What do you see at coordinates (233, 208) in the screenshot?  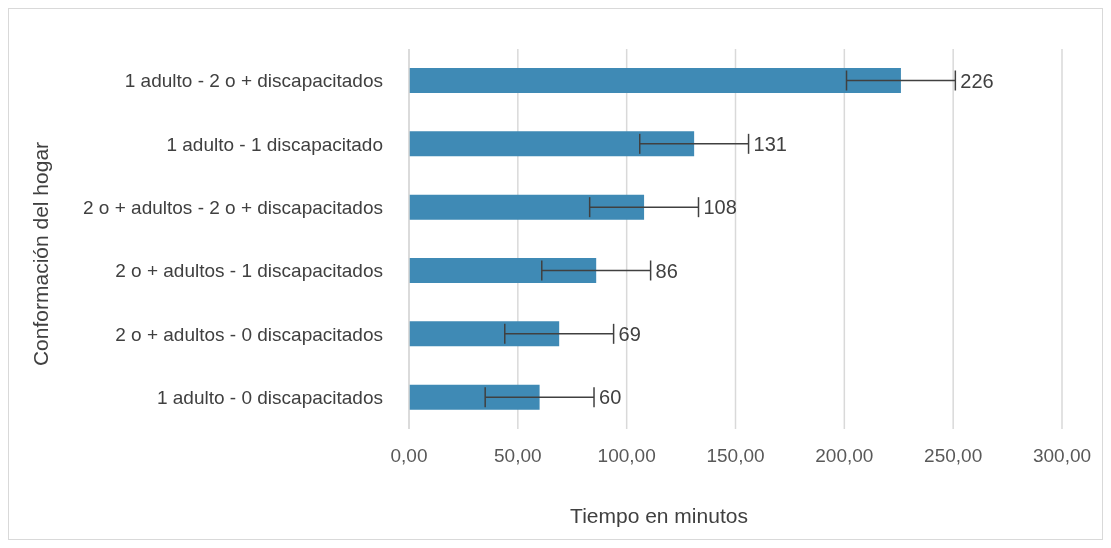 I see `y-tick-label: 2 o + adultos - 2 o + discapacitados` at bounding box center [233, 208].